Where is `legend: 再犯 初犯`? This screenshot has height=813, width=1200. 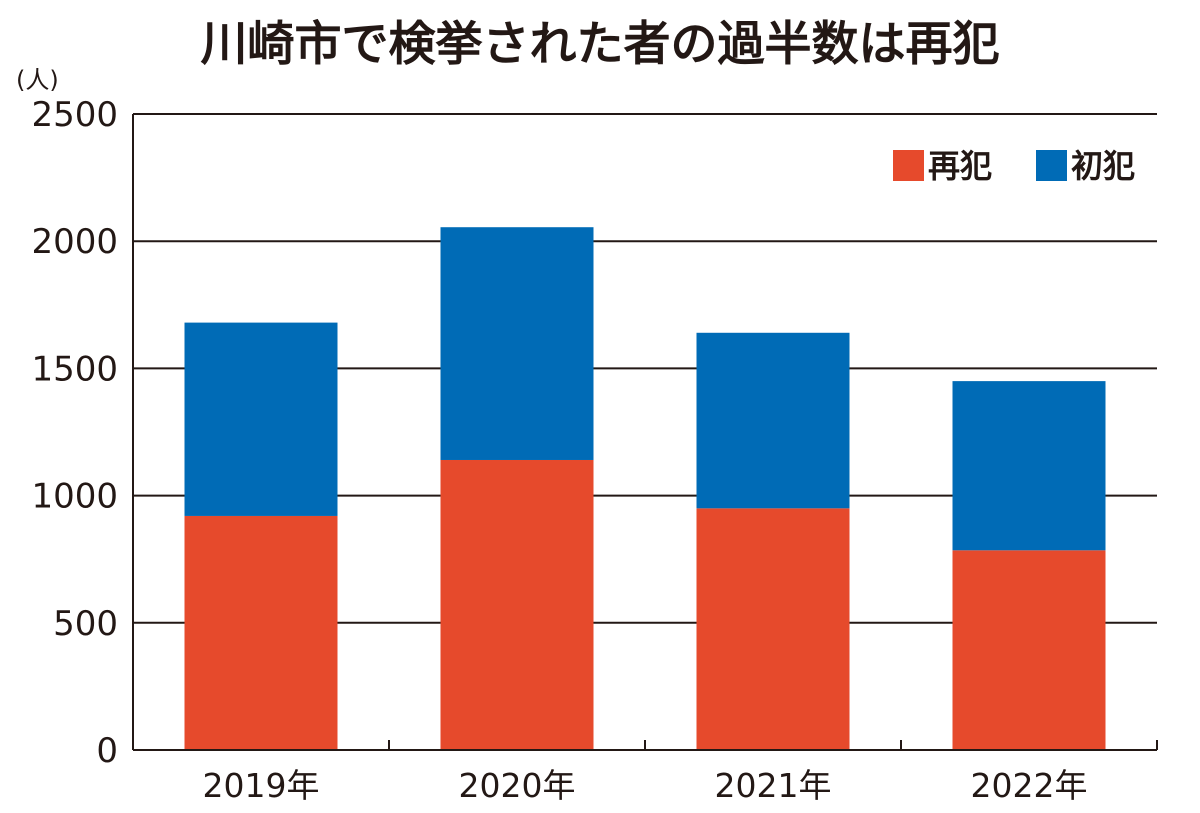
legend: 再犯 初犯 is located at coordinates (1014, 166).